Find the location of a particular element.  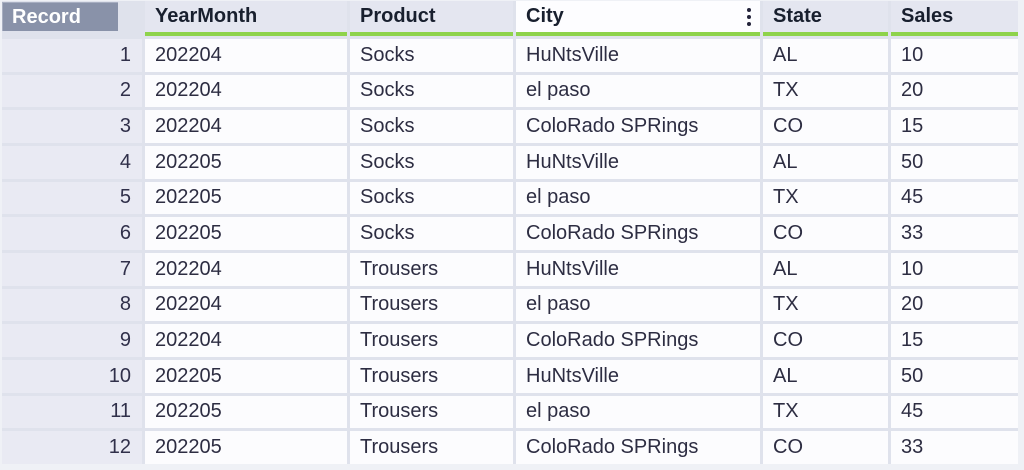

column-header-sales: Sales is located at coordinates (954, 18).